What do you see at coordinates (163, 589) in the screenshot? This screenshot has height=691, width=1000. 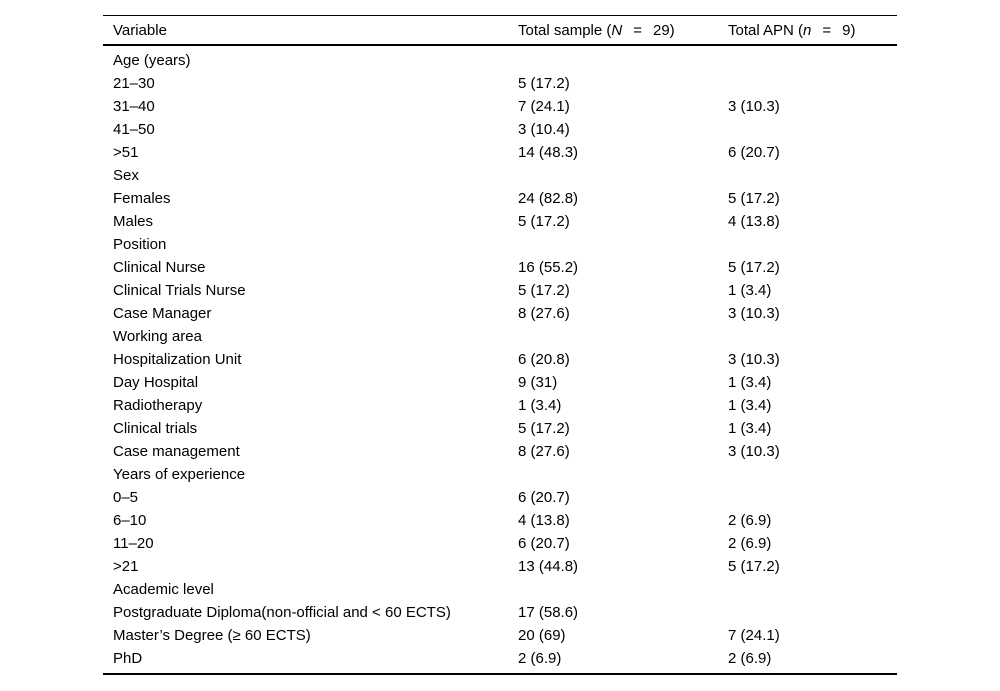 I see `row-variable-label: Academic level` at bounding box center [163, 589].